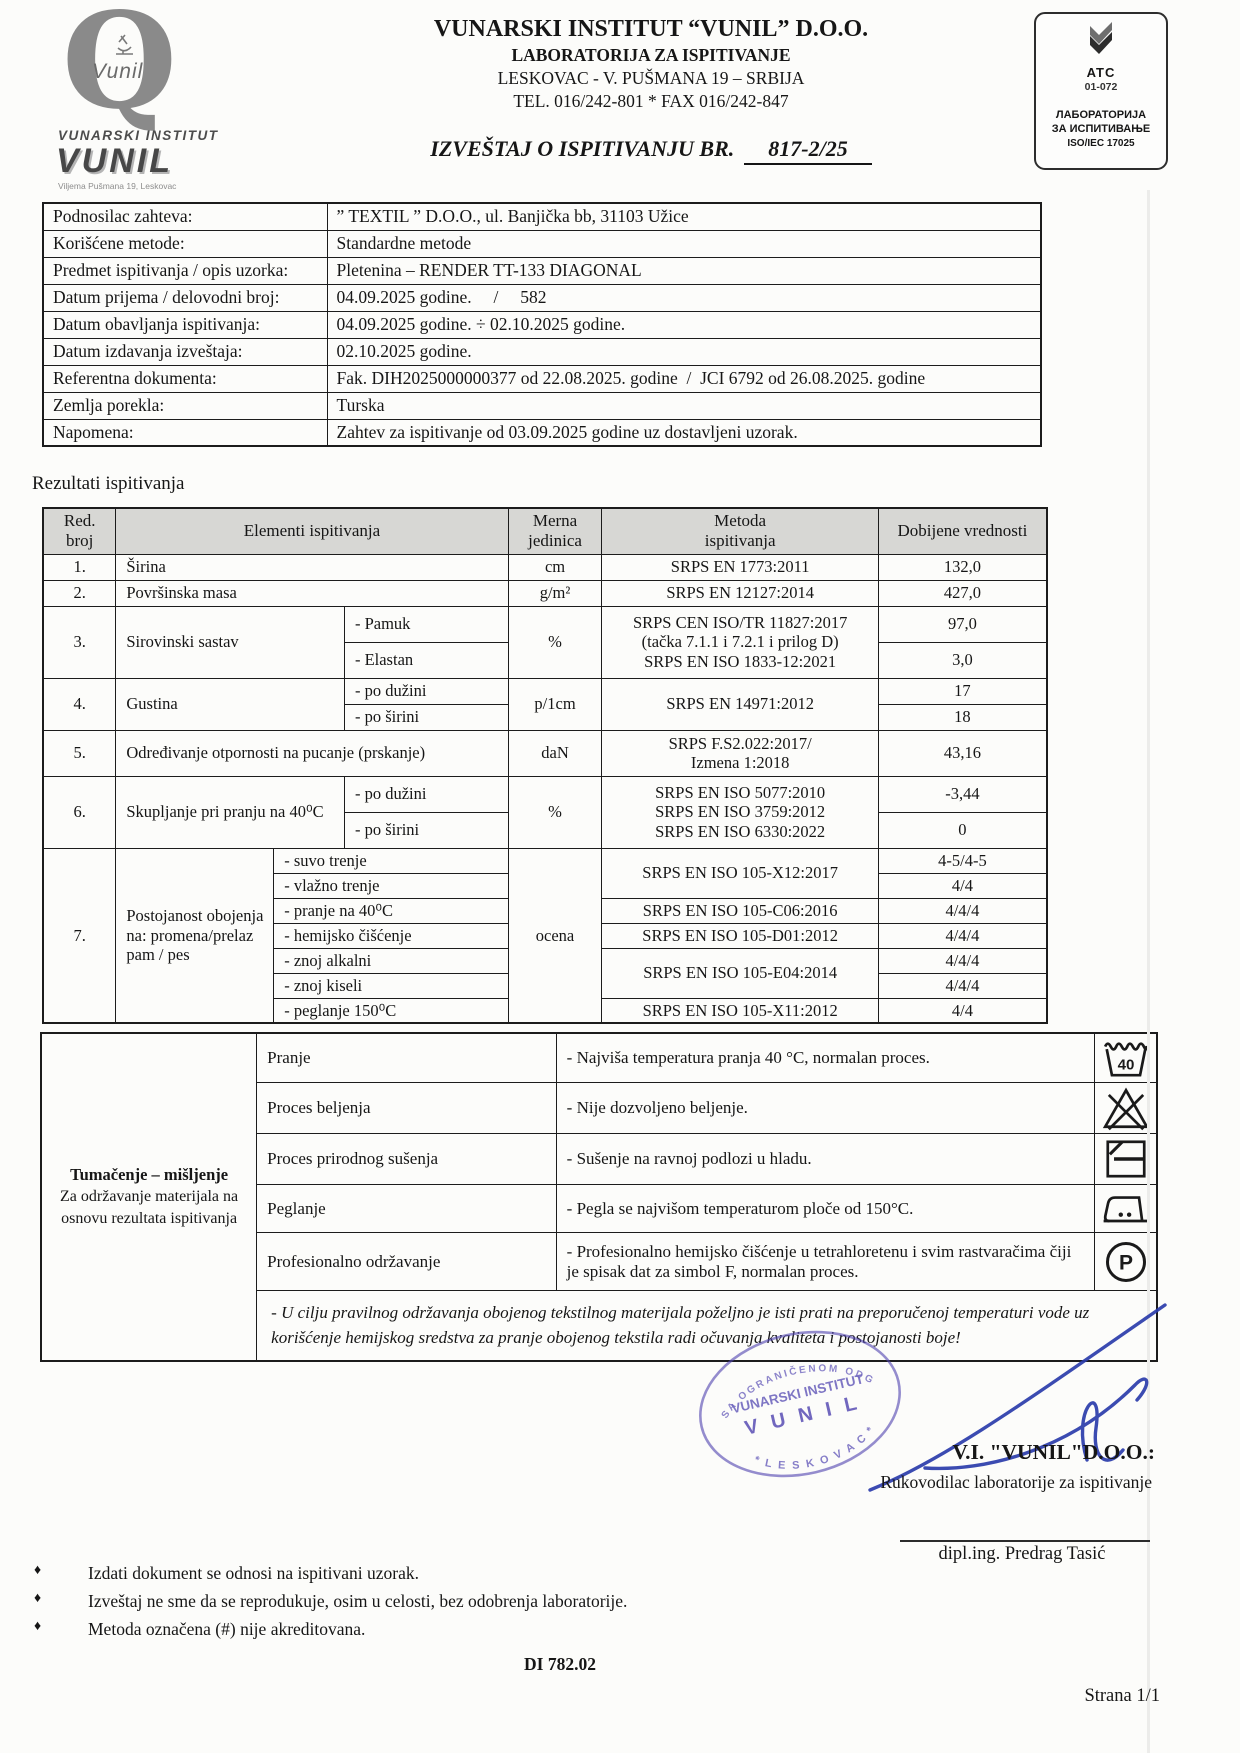 The width and height of the screenshot is (1240, 1753). What do you see at coordinates (1101, 38) in the screenshot?
I see `atc-checkmark-icon` at bounding box center [1101, 38].